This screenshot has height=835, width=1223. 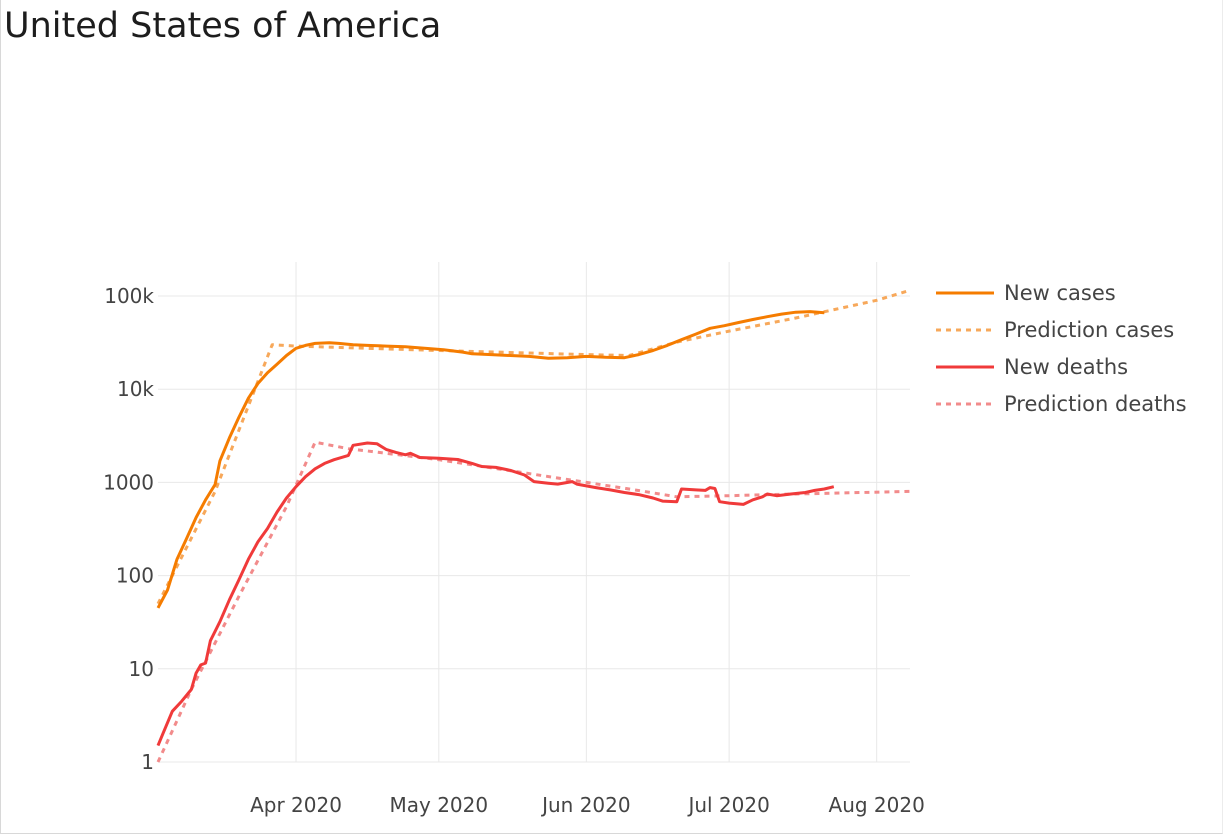 I want to click on y-tick-label: 100, so click(x=135, y=576).